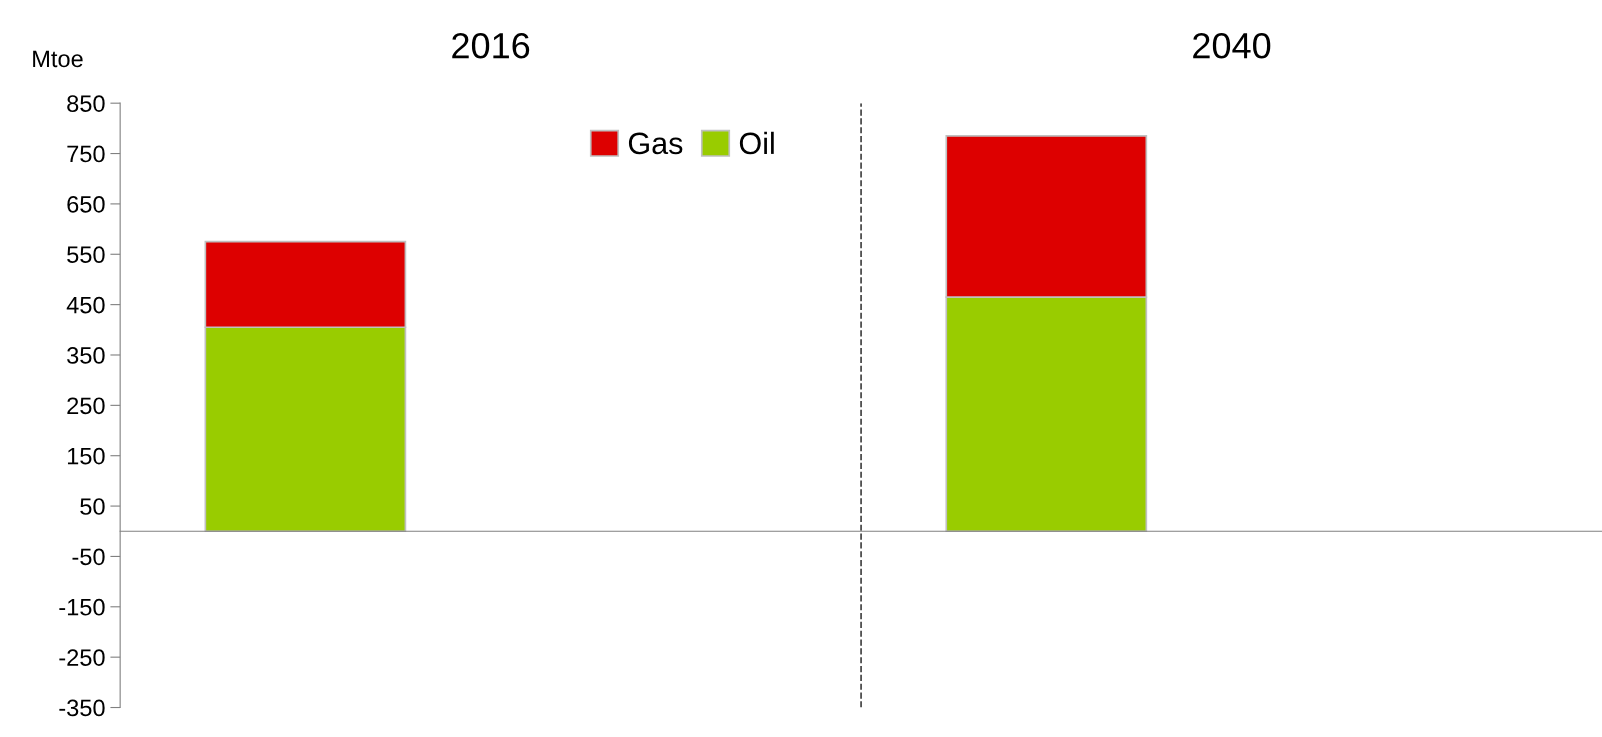  Describe the element at coordinates (58, 59) in the screenshot. I see `y-axis-title: Mtoe` at that location.